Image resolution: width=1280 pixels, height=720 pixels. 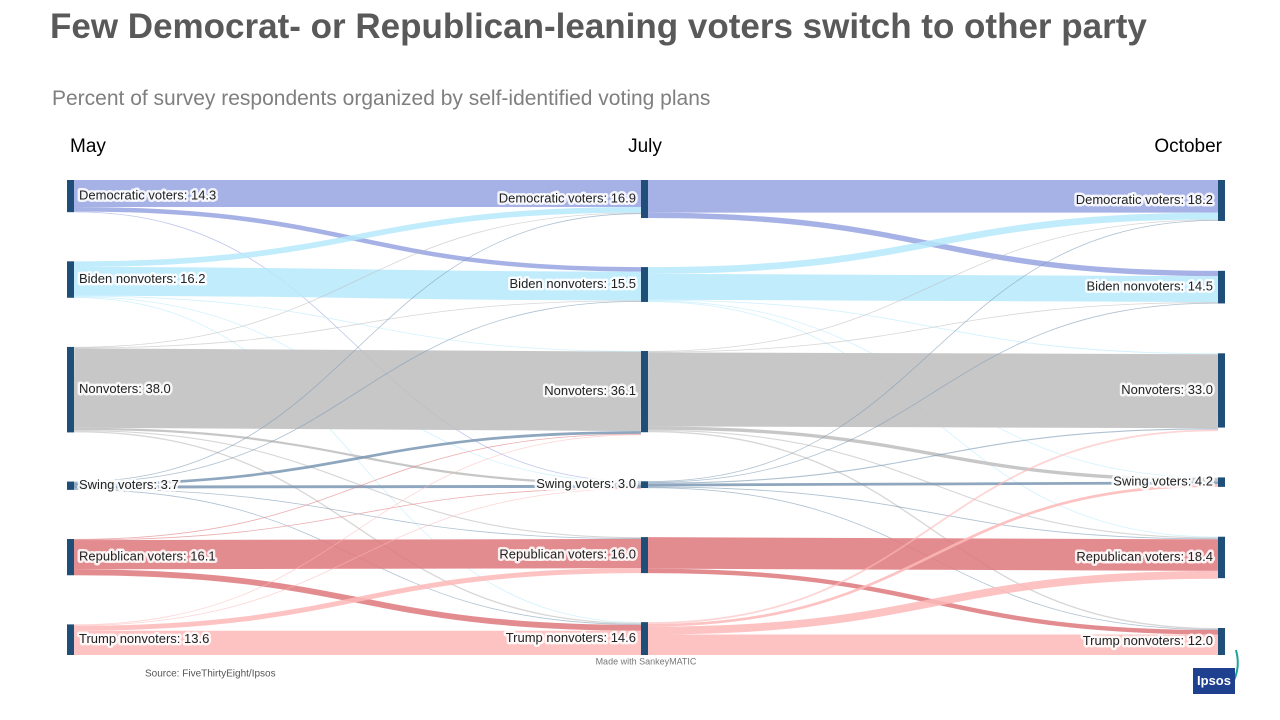 What do you see at coordinates (1144, 199) in the screenshot?
I see `node-label: Democratic voters: 18.2` at bounding box center [1144, 199].